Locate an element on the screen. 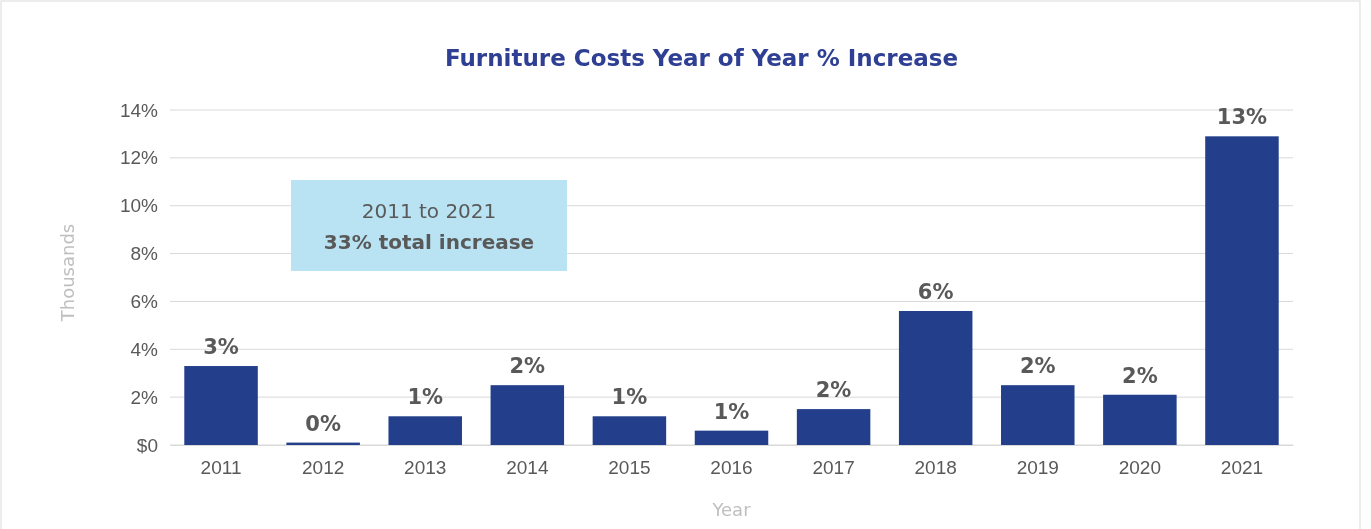 The image size is (1371, 529). y-tick-label: 10% is located at coordinates (139, 206).